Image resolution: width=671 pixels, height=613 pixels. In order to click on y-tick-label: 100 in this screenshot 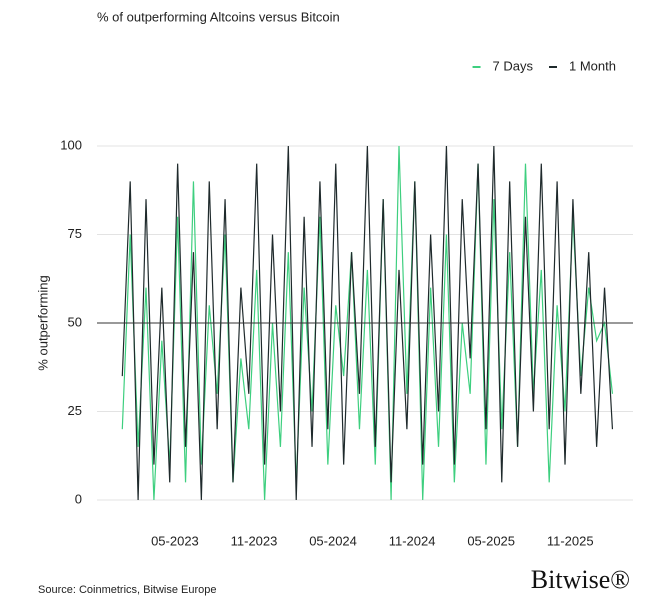, I will do `click(71, 144)`.